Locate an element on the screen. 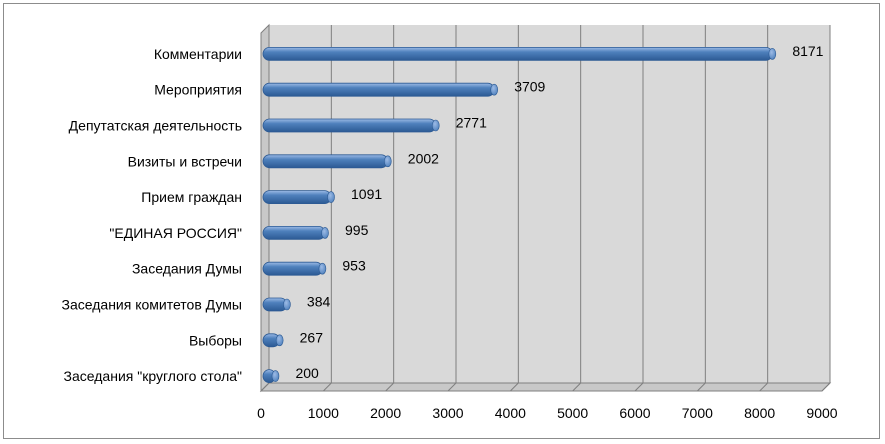 The width and height of the screenshot is (885, 444). data-label: 267 is located at coordinates (312, 337).